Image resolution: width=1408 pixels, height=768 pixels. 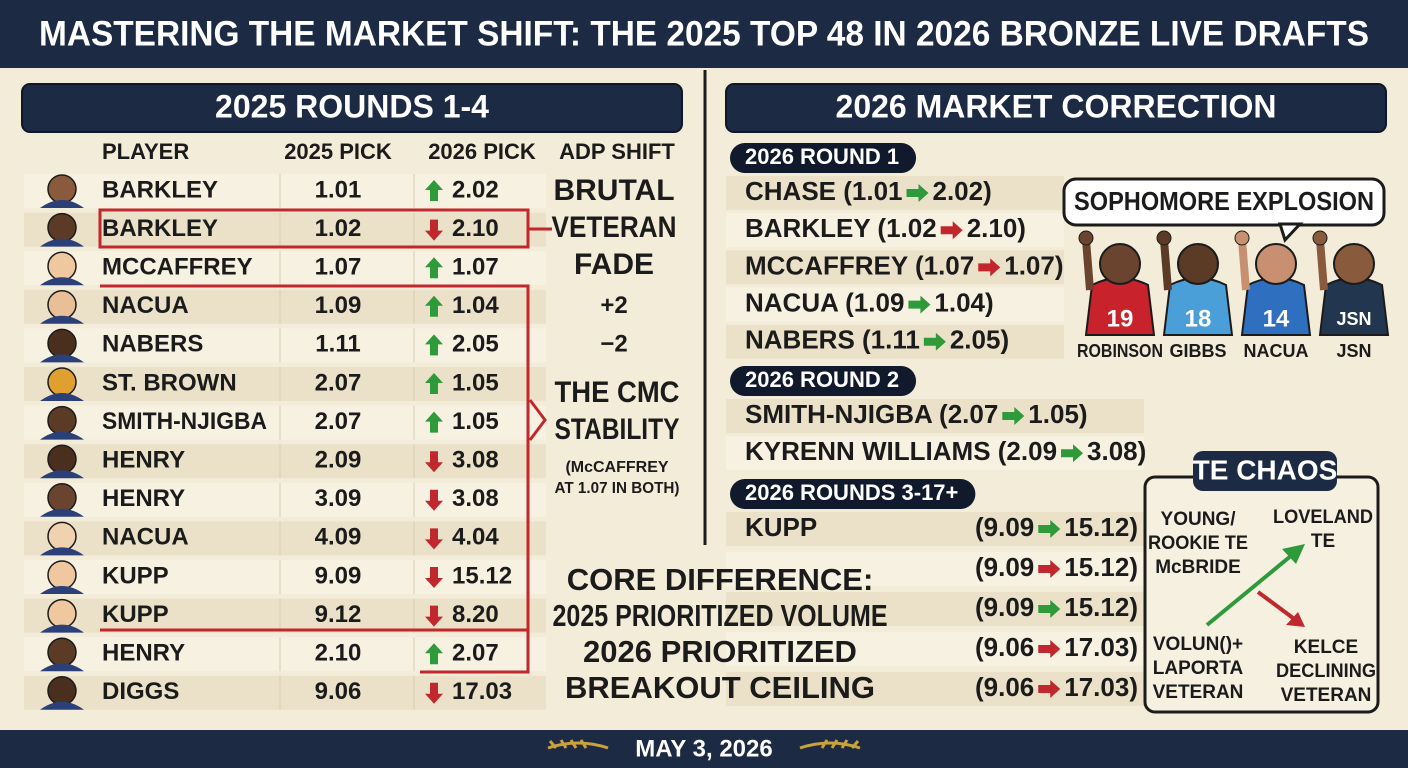 What do you see at coordinates (704, 744) in the screenshot?
I see `laurels` at bounding box center [704, 744].